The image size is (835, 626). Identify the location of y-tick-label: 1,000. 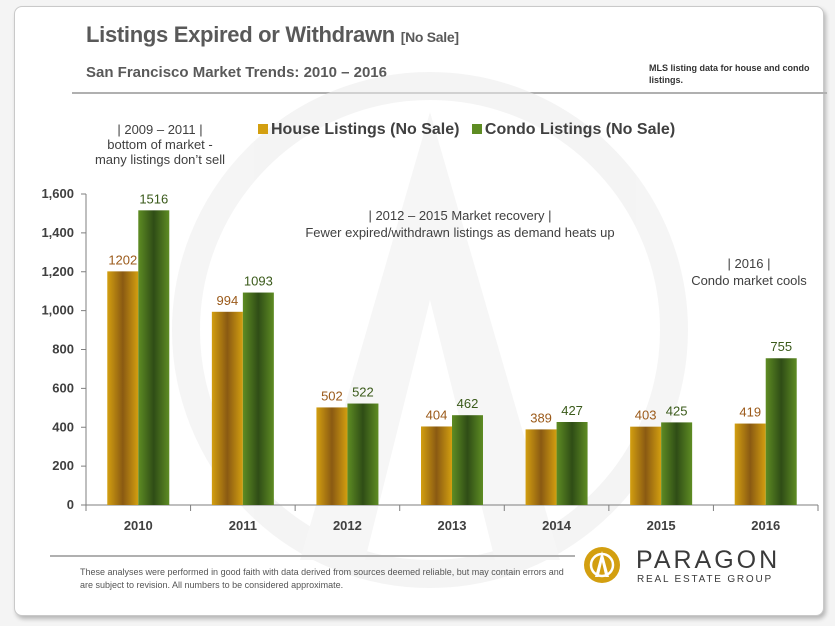
(57, 310).